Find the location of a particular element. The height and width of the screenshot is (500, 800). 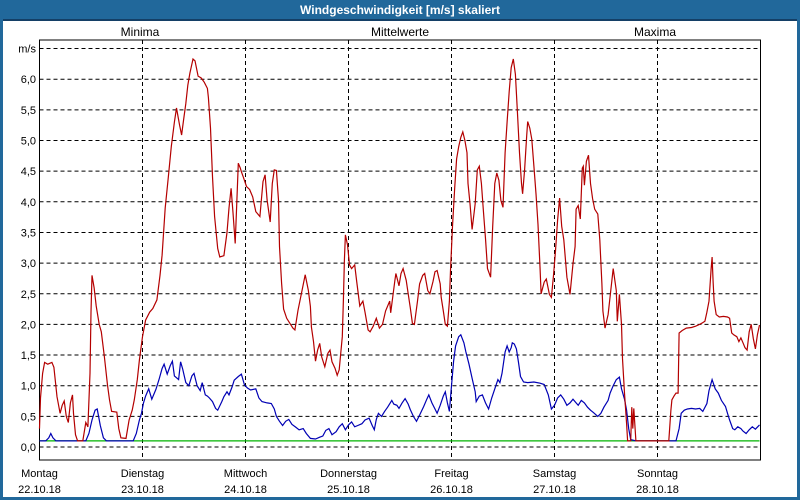

y-tick-label: 1,5 is located at coordinates (28, 356).